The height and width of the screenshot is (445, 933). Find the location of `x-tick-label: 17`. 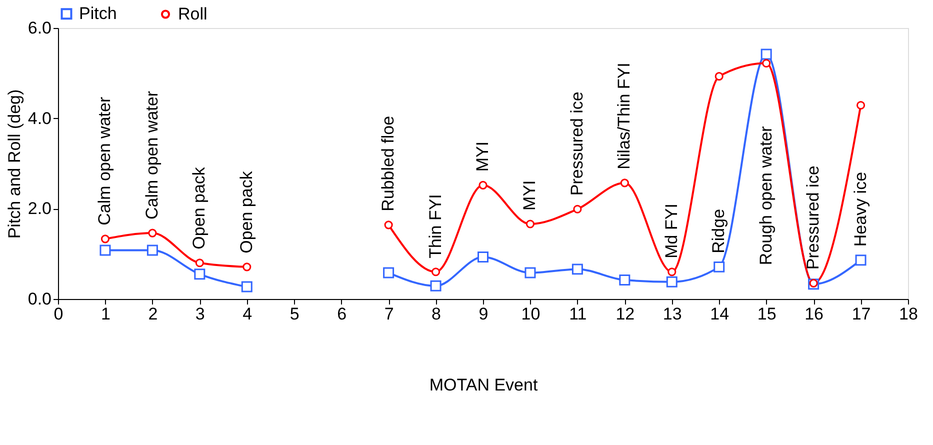

x-tick-label: 17 is located at coordinates (861, 314).